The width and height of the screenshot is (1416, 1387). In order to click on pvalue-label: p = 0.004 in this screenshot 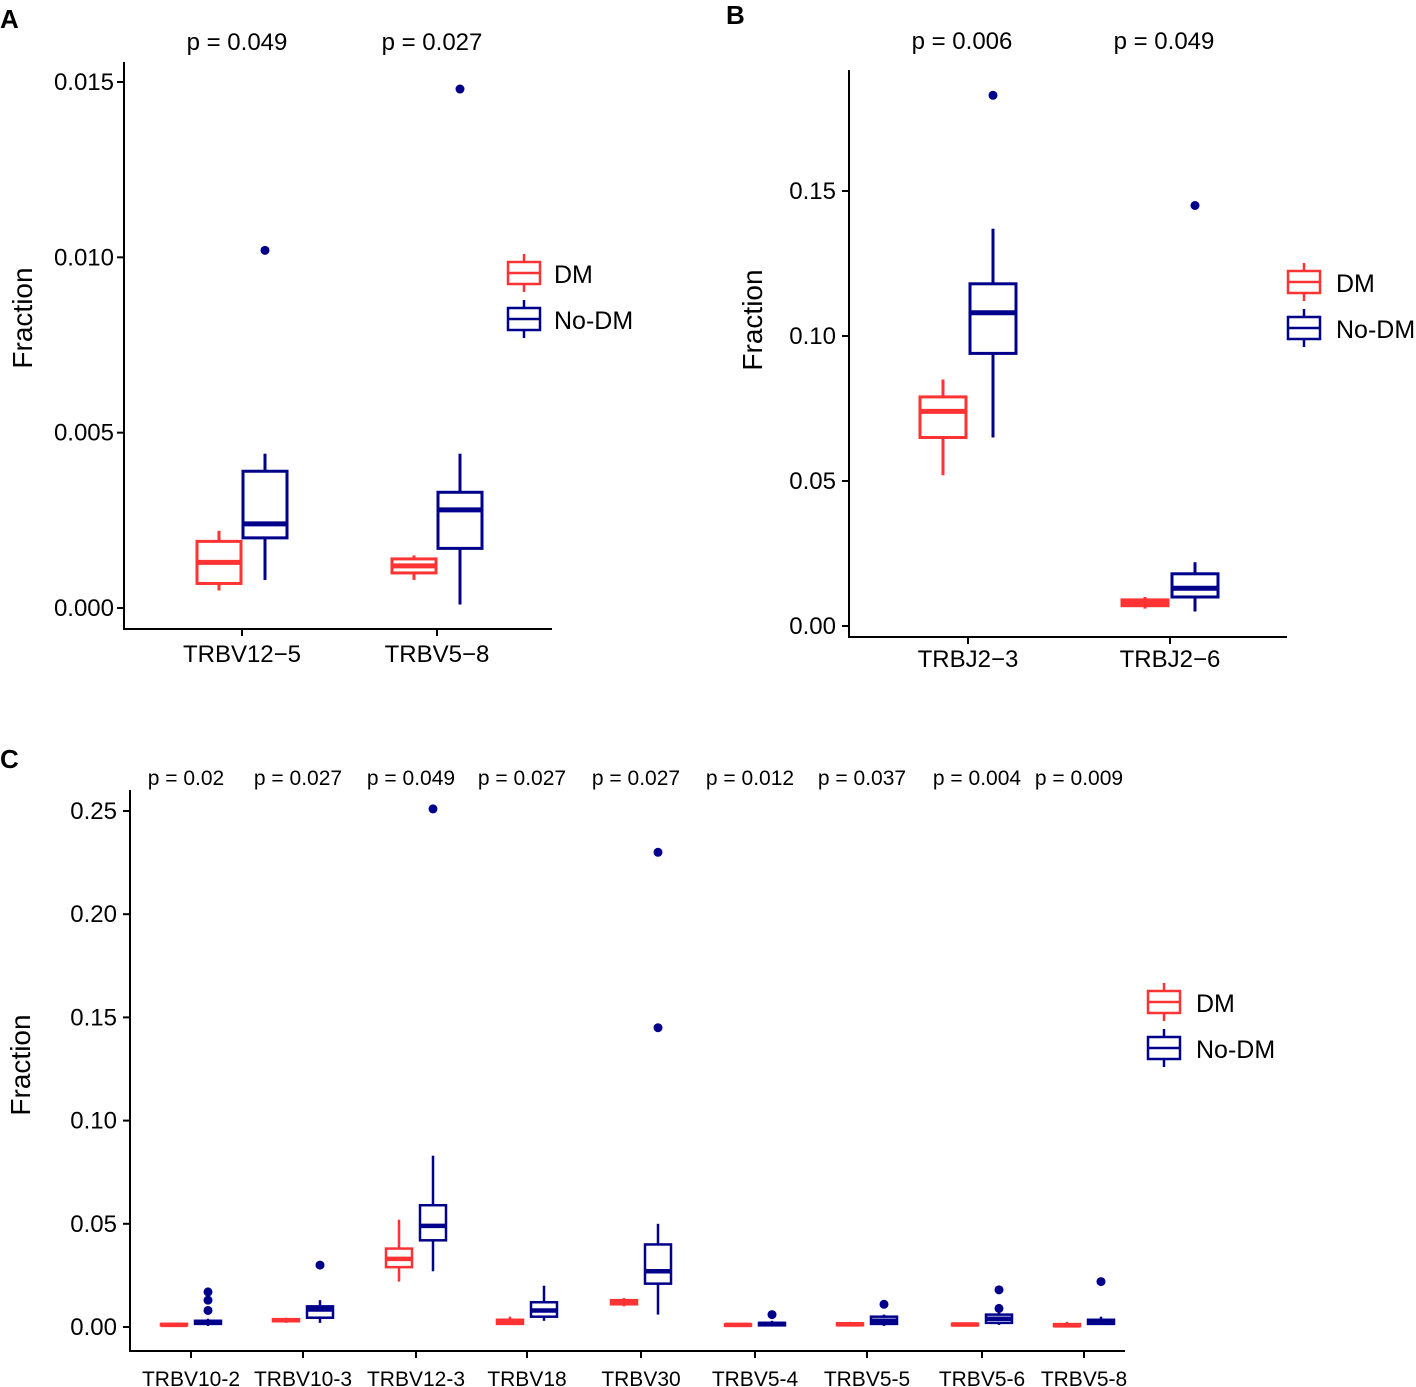, I will do `click(977, 778)`.